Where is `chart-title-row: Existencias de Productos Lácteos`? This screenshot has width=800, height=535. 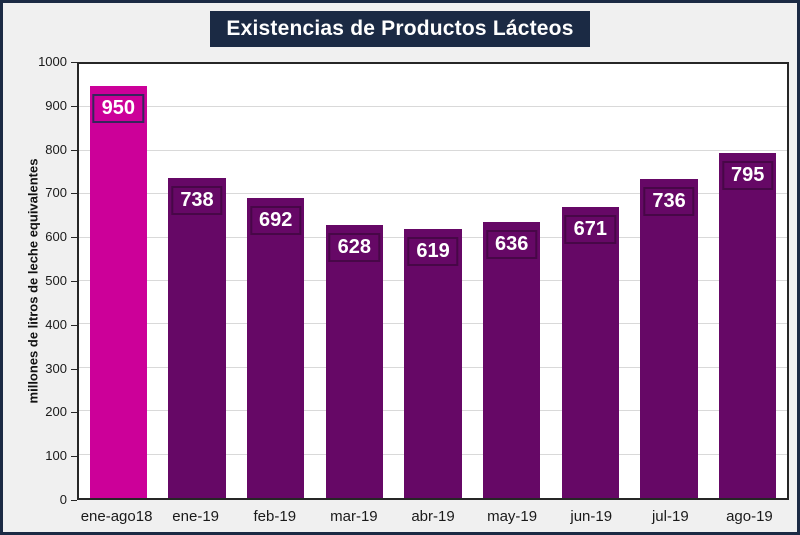
chart-title-row: Existencias de Productos Lácteos is located at coordinates (400, 29).